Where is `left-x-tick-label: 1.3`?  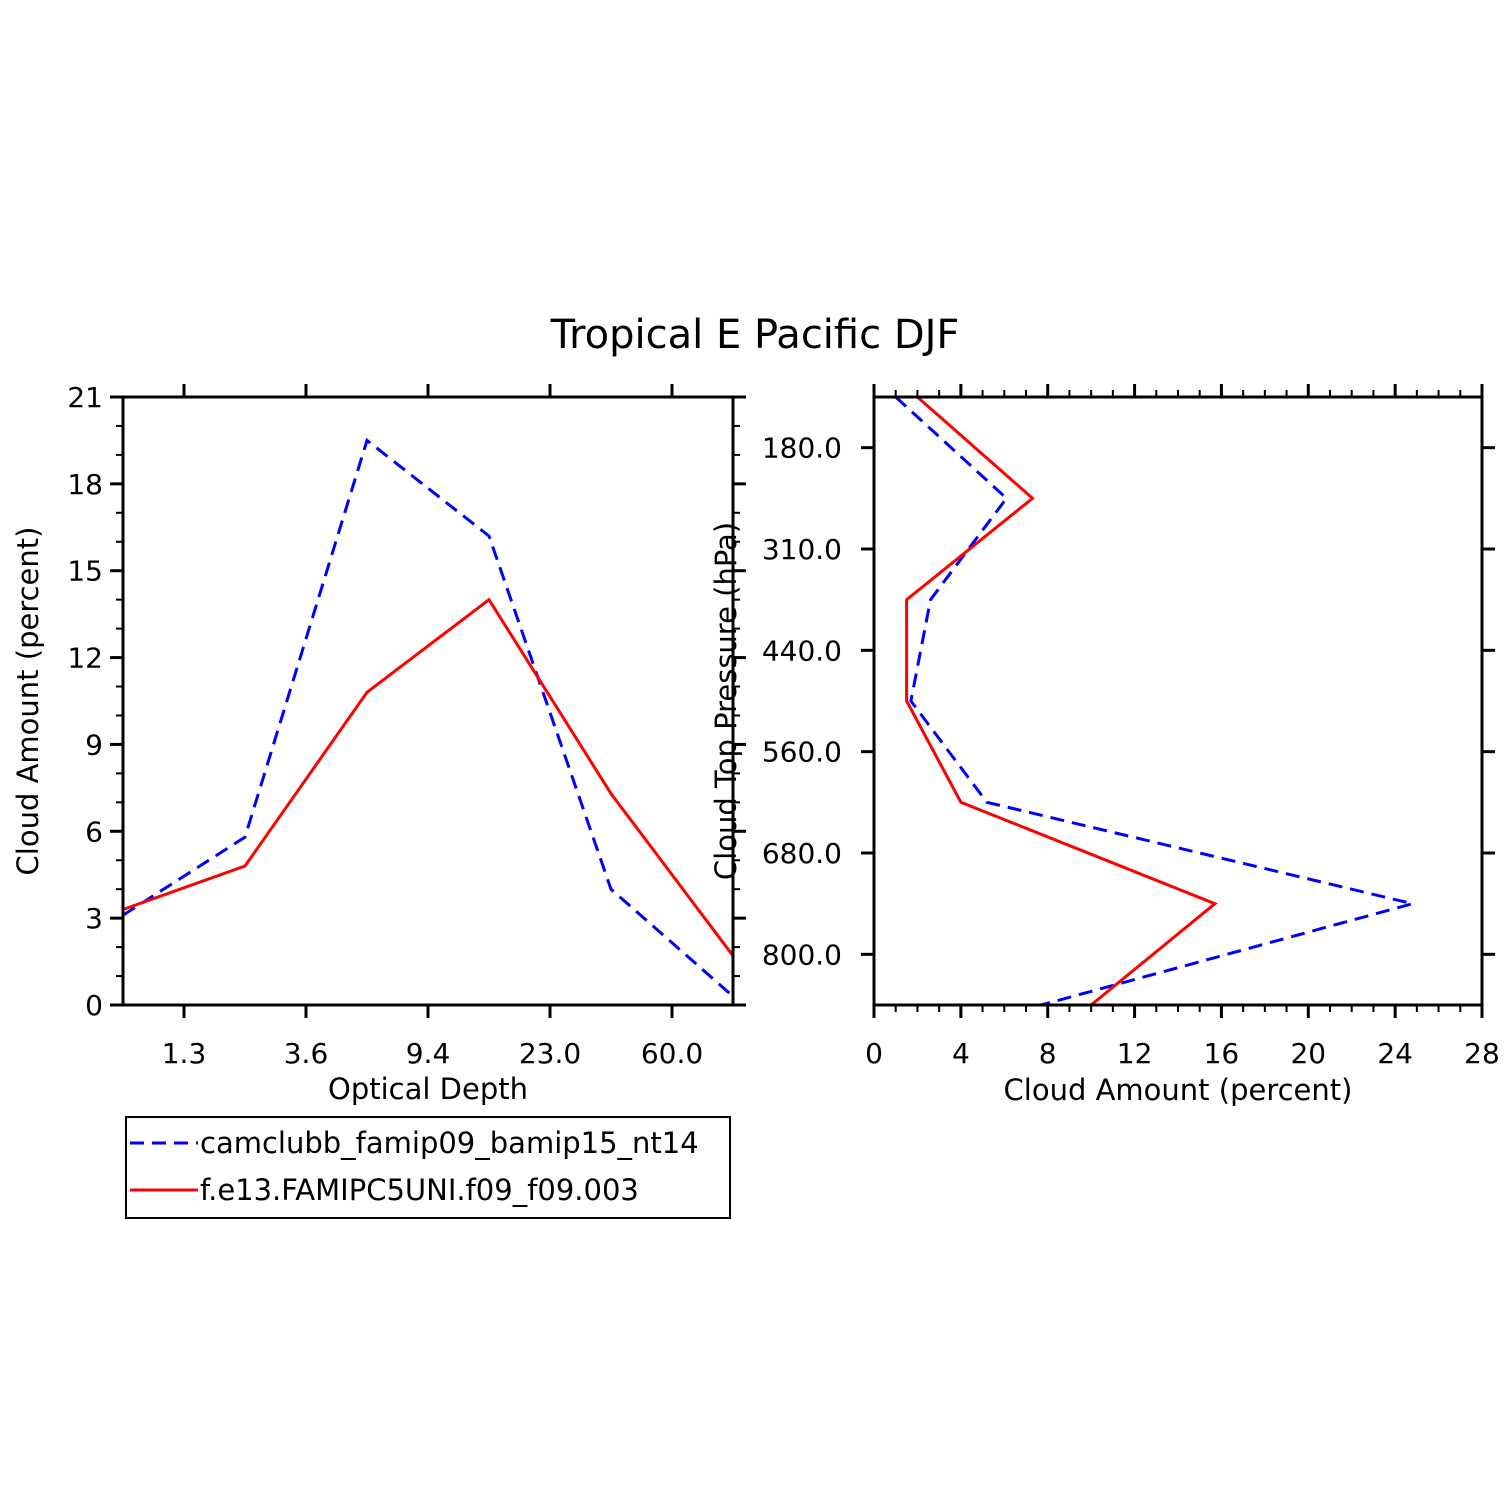 left-x-tick-label: 1.3 is located at coordinates (184, 1053).